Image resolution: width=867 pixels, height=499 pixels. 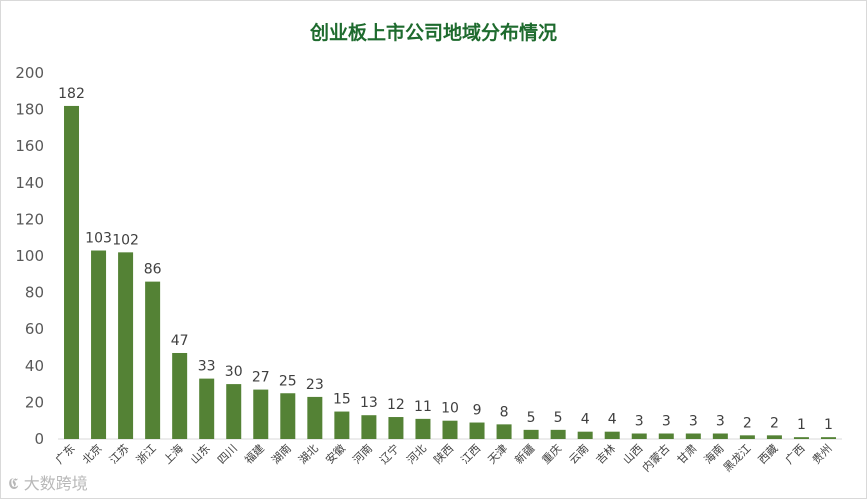 What do you see at coordinates (146, 454) in the screenshot?
I see `x-tick-label: 浙江` at bounding box center [146, 454].